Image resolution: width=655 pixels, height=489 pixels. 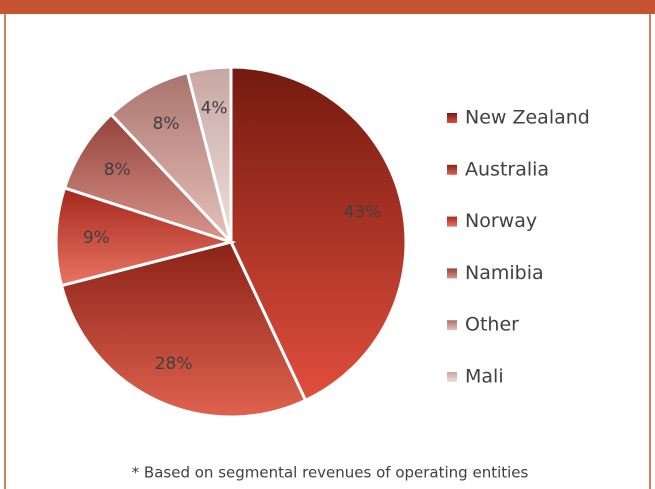 What do you see at coordinates (507, 169) in the screenshot?
I see `legend-label: Australia` at bounding box center [507, 169].